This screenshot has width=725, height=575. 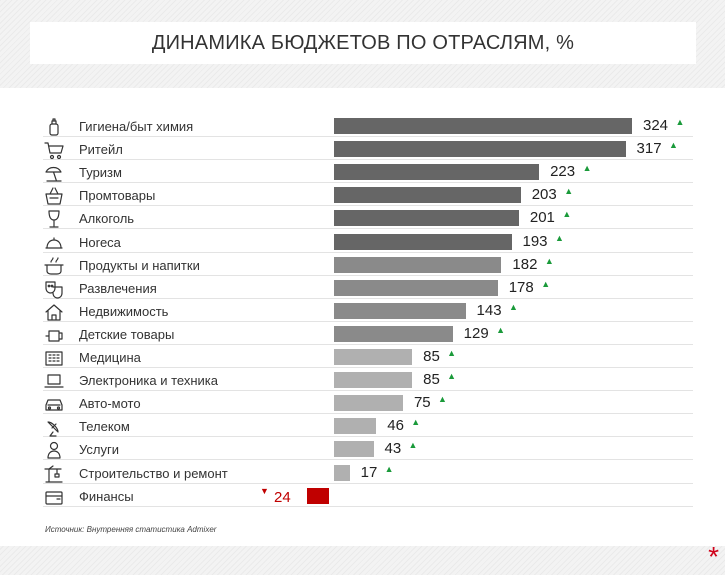 What do you see at coordinates (649, 149) in the screenshot?
I see `data-label: 317` at bounding box center [649, 149].